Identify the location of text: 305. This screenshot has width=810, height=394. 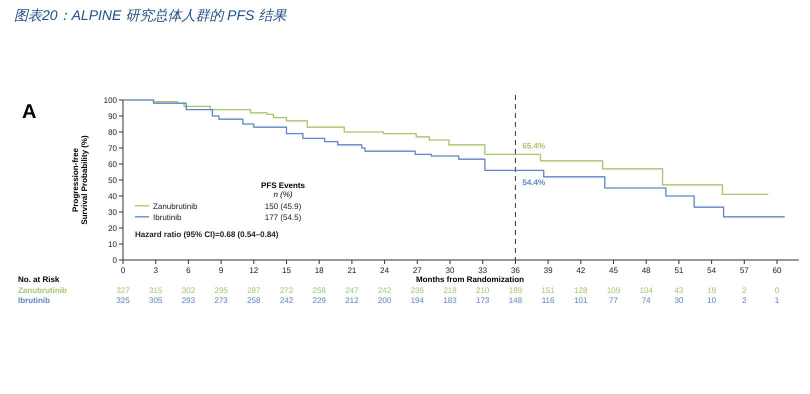
(156, 300).